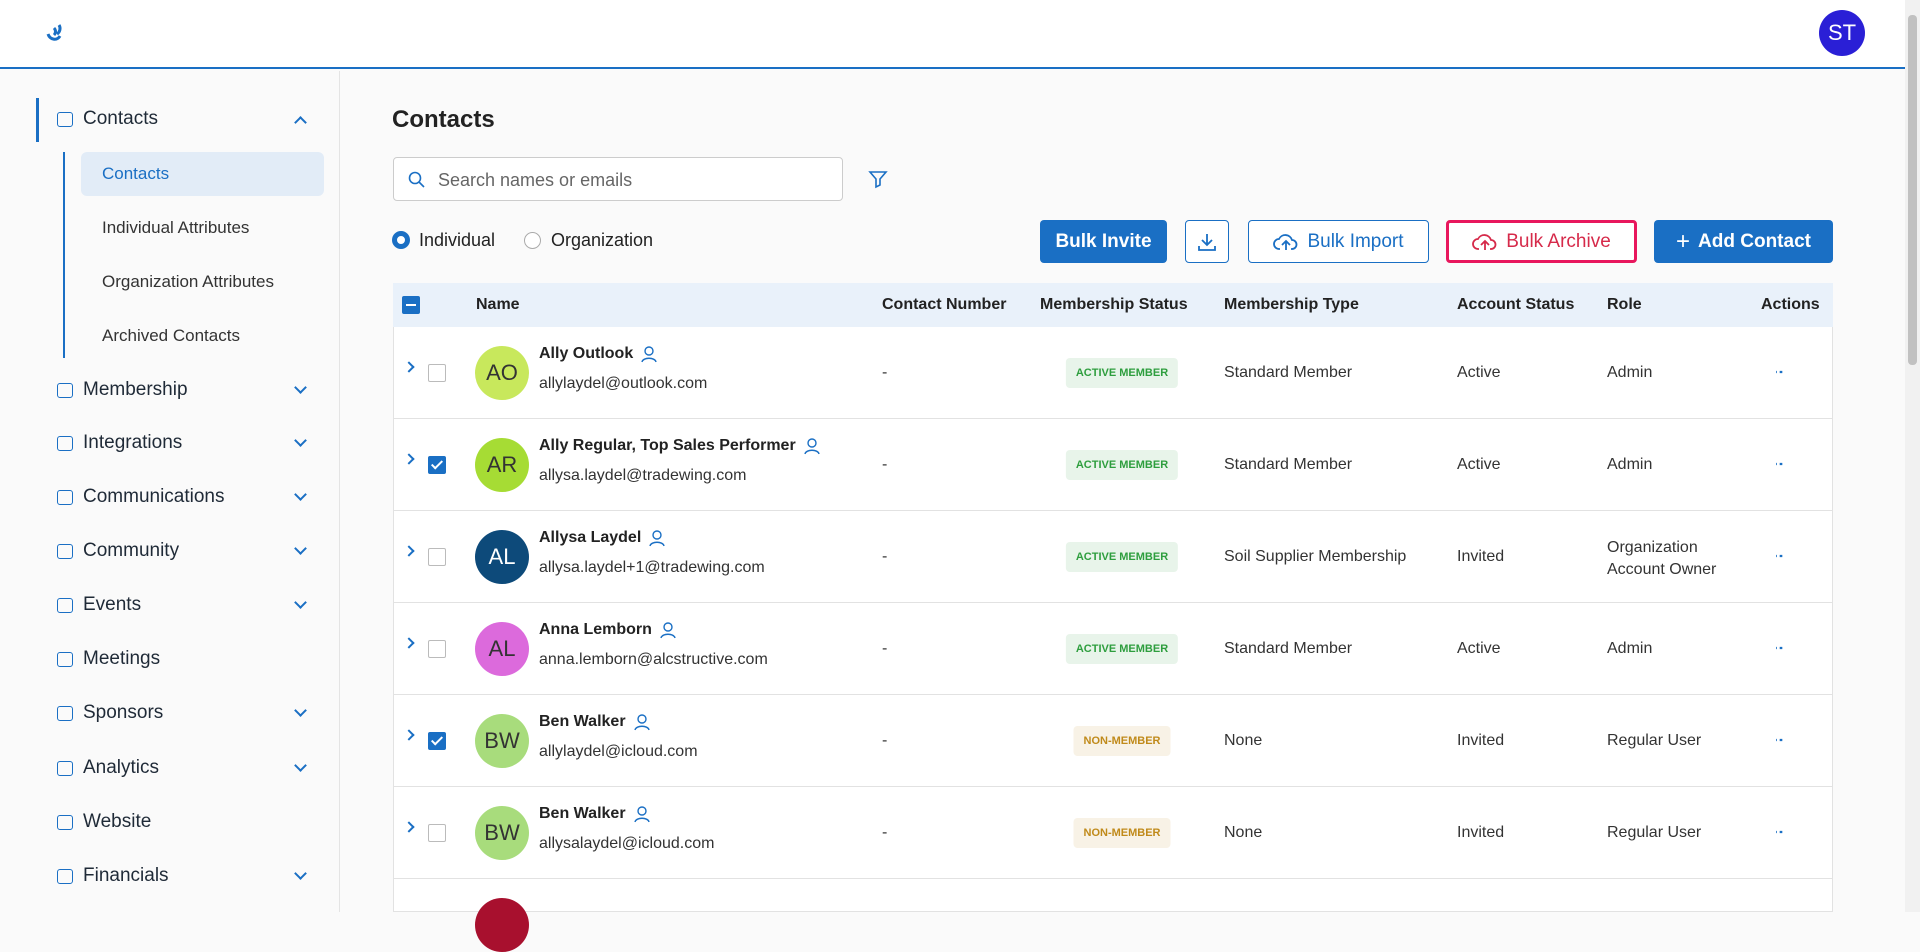 The width and height of the screenshot is (1920, 952). What do you see at coordinates (1912, 456) in the screenshot?
I see `scrollbar` at bounding box center [1912, 456].